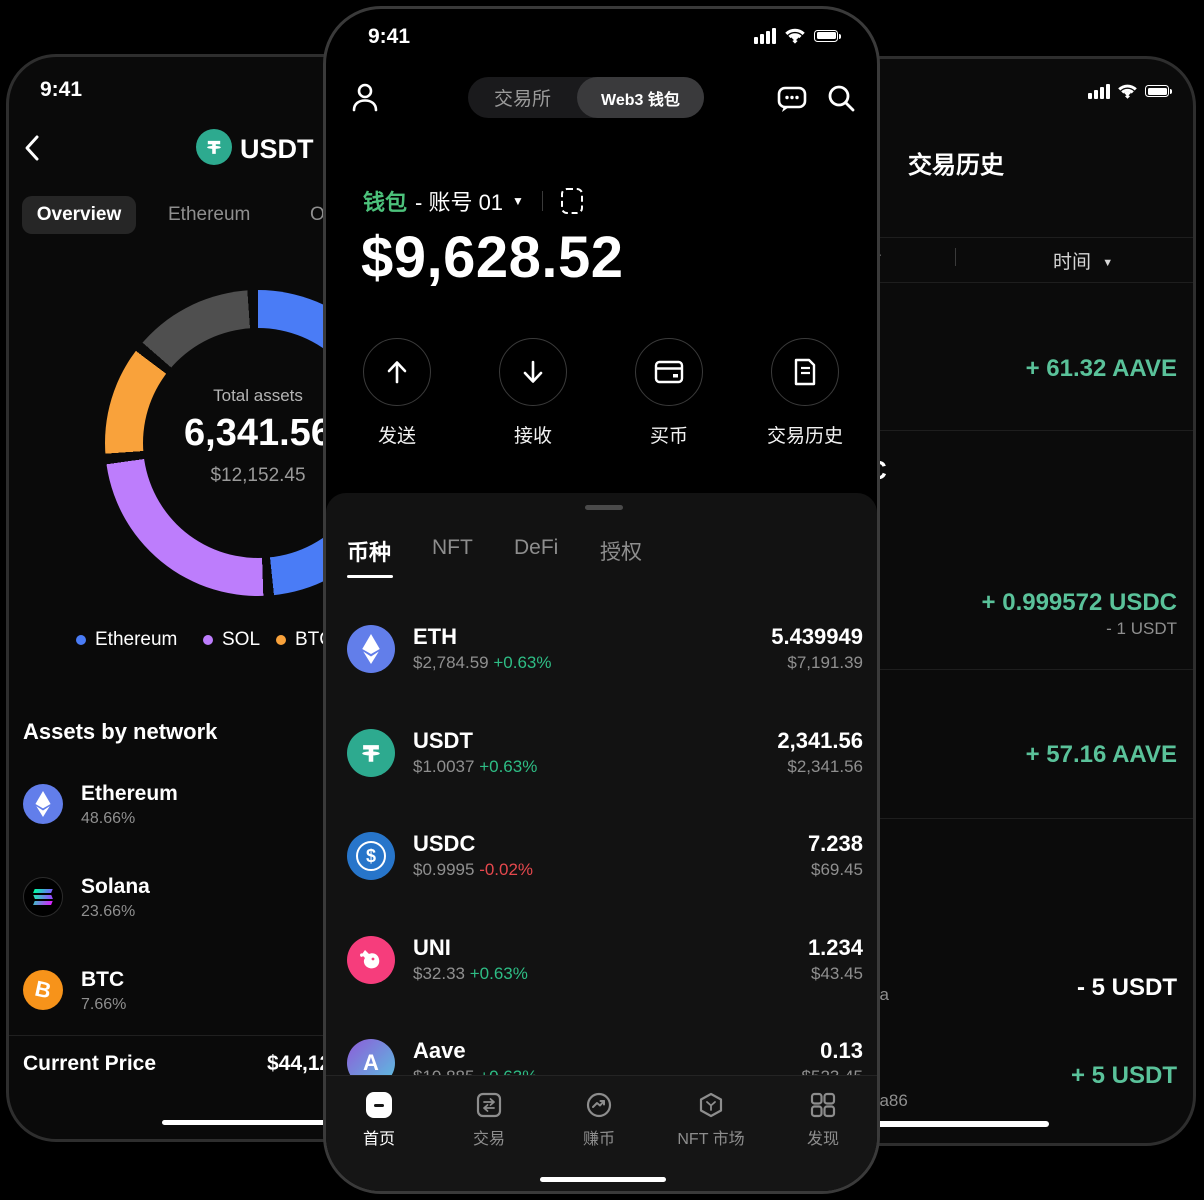 The width and height of the screenshot is (1204, 1200). Describe the element at coordinates (183, 991) in the screenshot. I see `network-row-btc: B BTC 7.66%` at that location.